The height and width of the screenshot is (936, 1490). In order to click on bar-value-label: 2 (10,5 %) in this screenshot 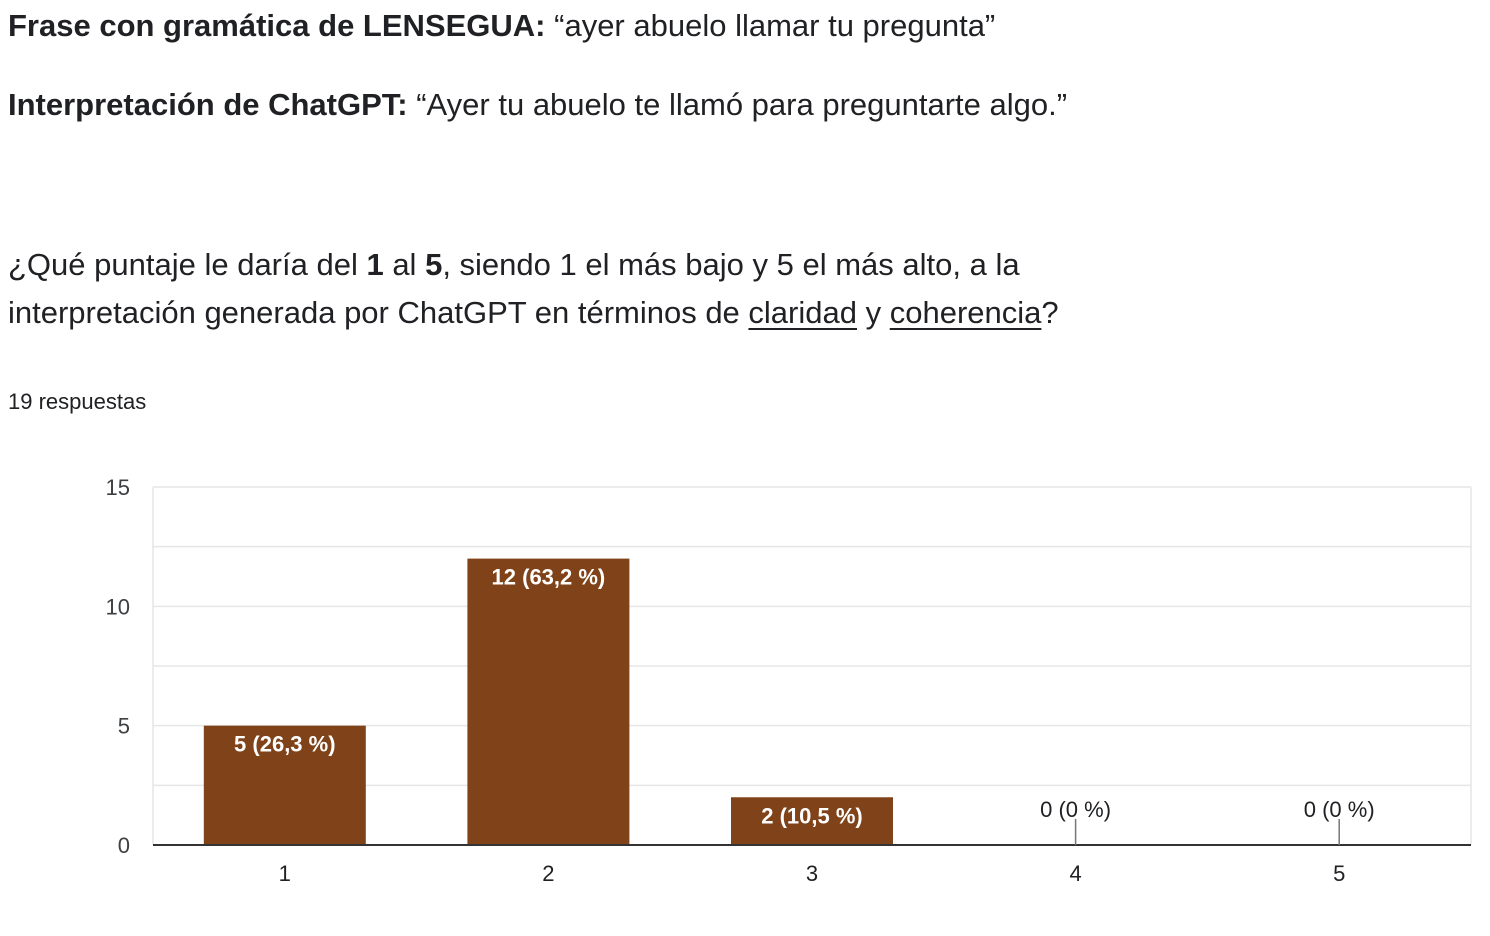, I will do `click(812, 815)`.